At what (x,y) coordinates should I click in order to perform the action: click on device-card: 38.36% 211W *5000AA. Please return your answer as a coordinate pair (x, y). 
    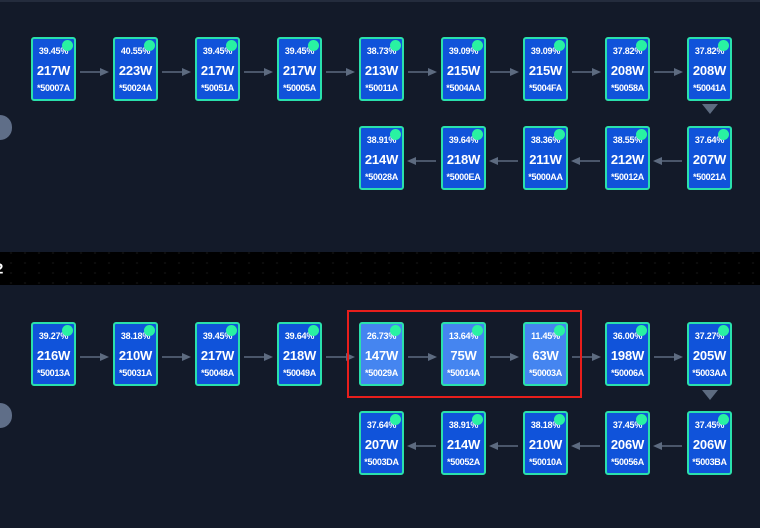
    Looking at the image, I should click on (545, 158).